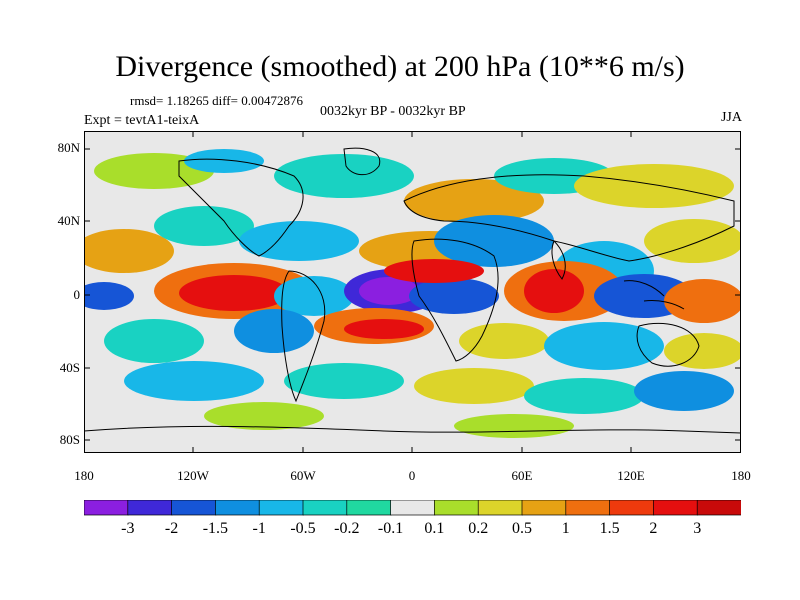 The image size is (800, 600). I want to click on ytick-40s: 40S, so click(69, 367).